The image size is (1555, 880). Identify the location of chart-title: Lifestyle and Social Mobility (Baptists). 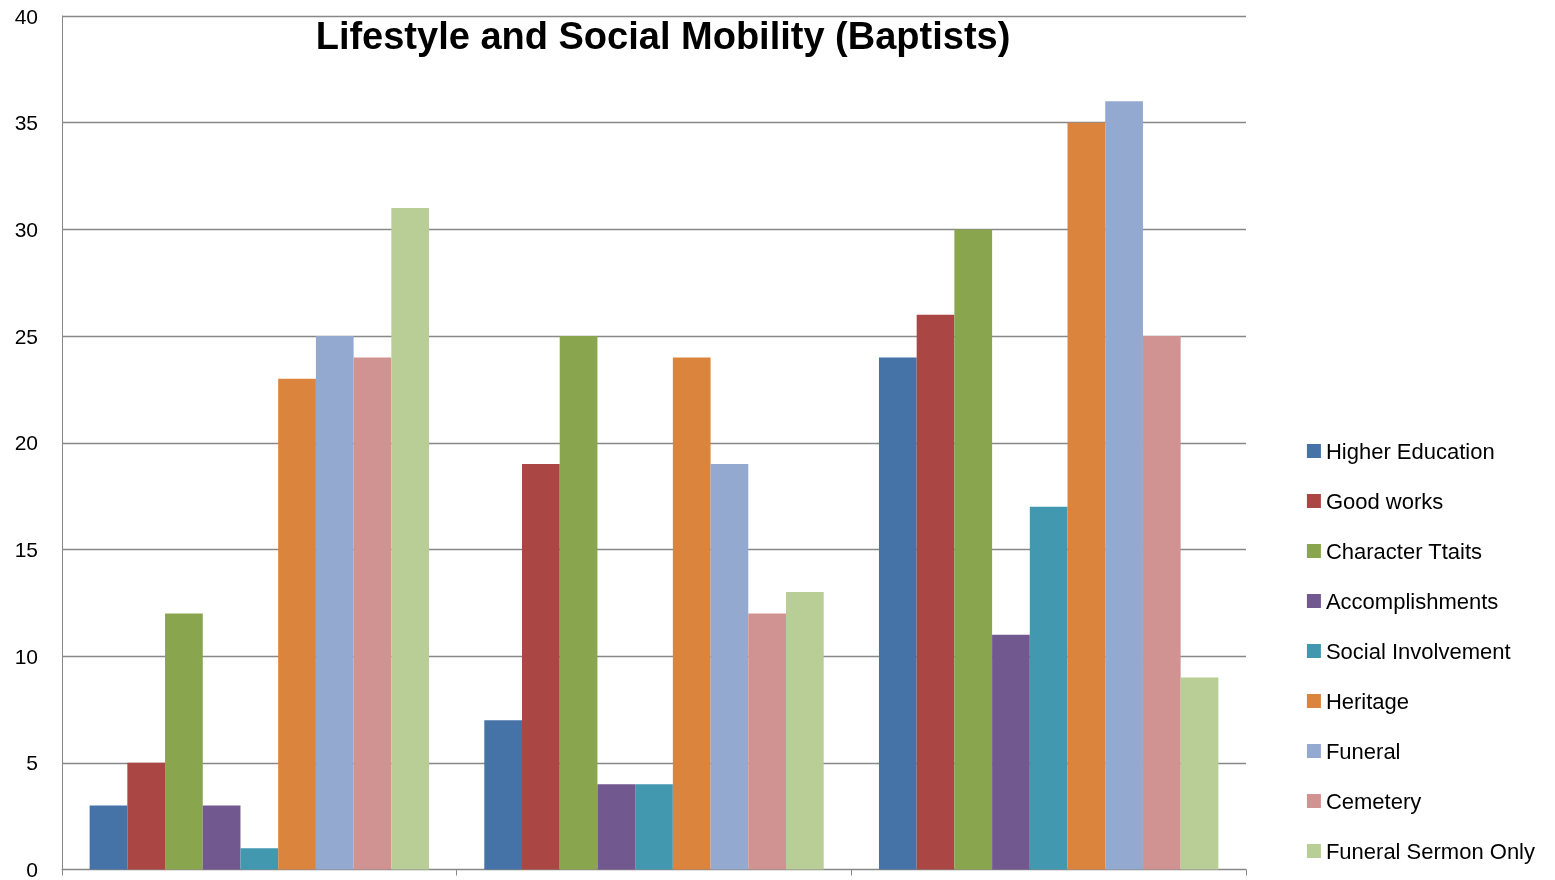
(663, 36).